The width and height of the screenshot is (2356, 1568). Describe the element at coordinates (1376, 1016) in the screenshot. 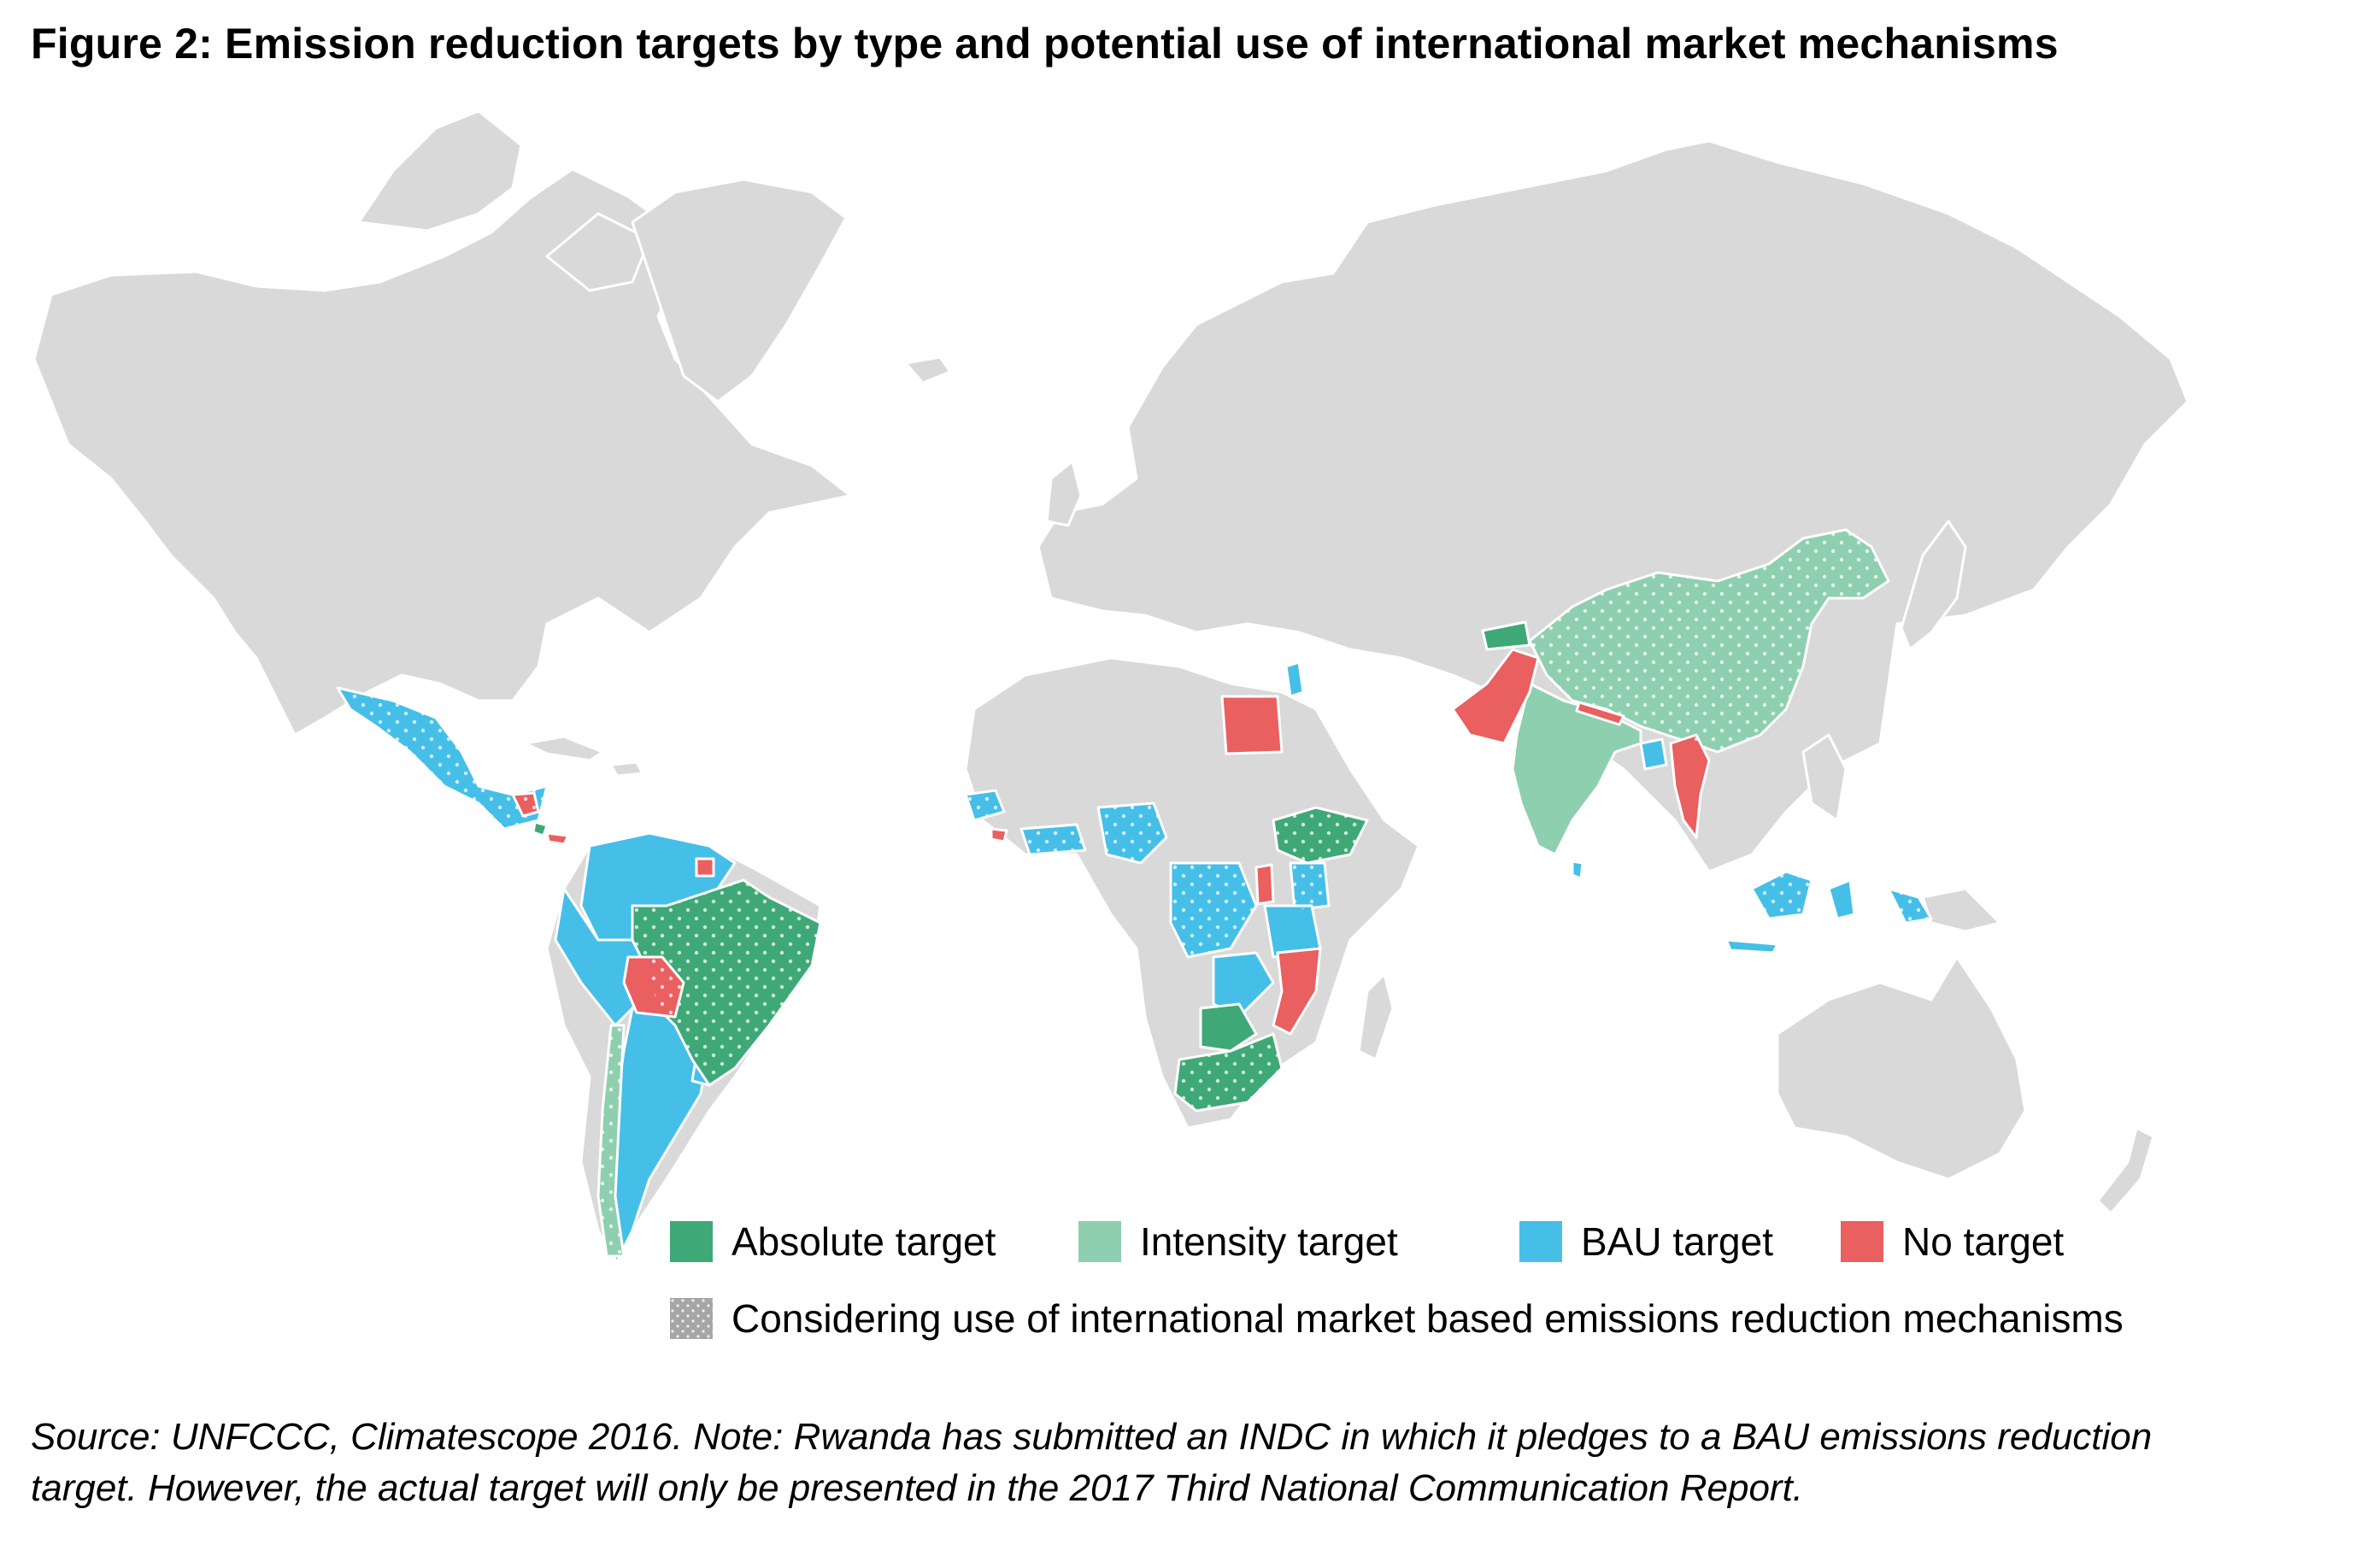

I see `madagascar` at that location.